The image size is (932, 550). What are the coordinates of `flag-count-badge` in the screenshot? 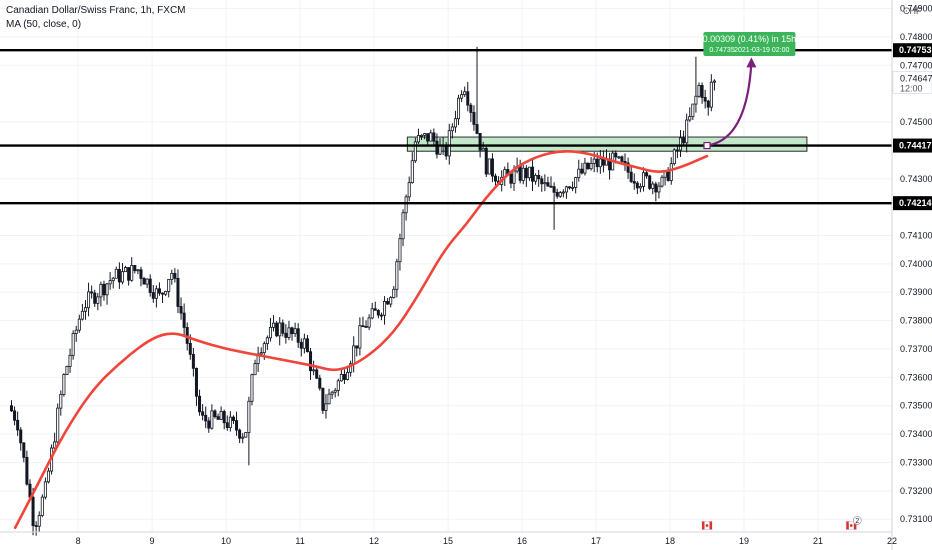 It's located at (857, 520).